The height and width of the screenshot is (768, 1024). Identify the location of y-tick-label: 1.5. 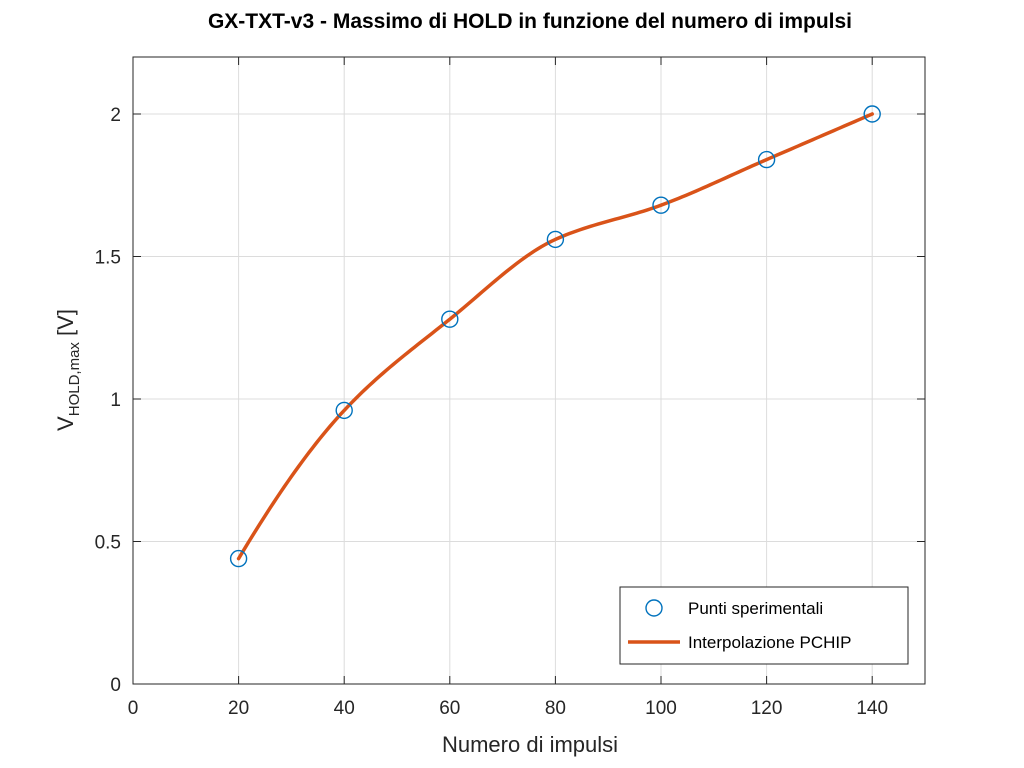
(108, 258).